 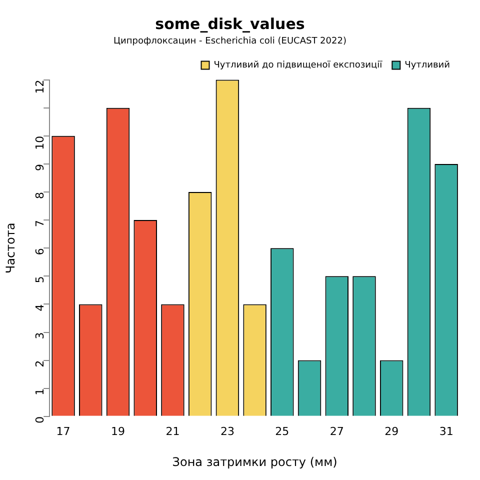 What do you see at coordinates (446, 431) in the screenshot?
I see `x-tick-label: 31` at bounding box center [446, 431].